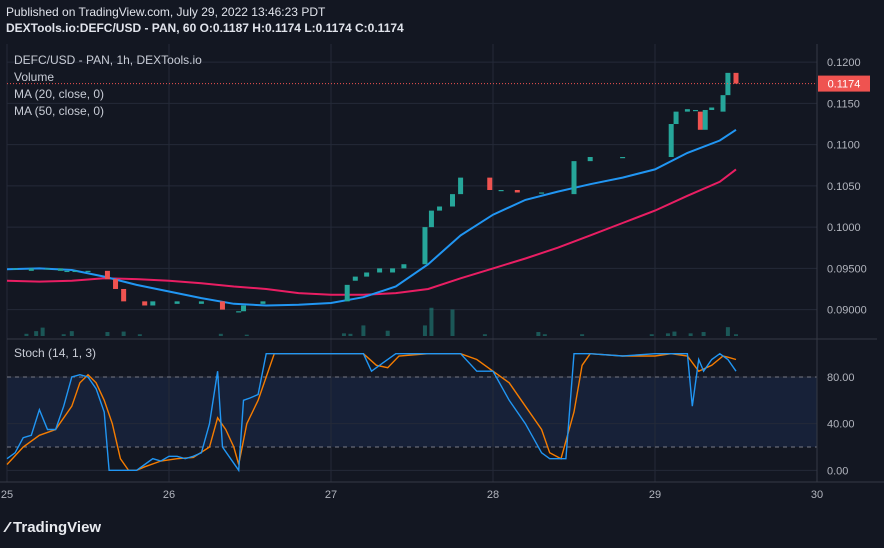  I want to click on stoch-band, so click(412, 412).